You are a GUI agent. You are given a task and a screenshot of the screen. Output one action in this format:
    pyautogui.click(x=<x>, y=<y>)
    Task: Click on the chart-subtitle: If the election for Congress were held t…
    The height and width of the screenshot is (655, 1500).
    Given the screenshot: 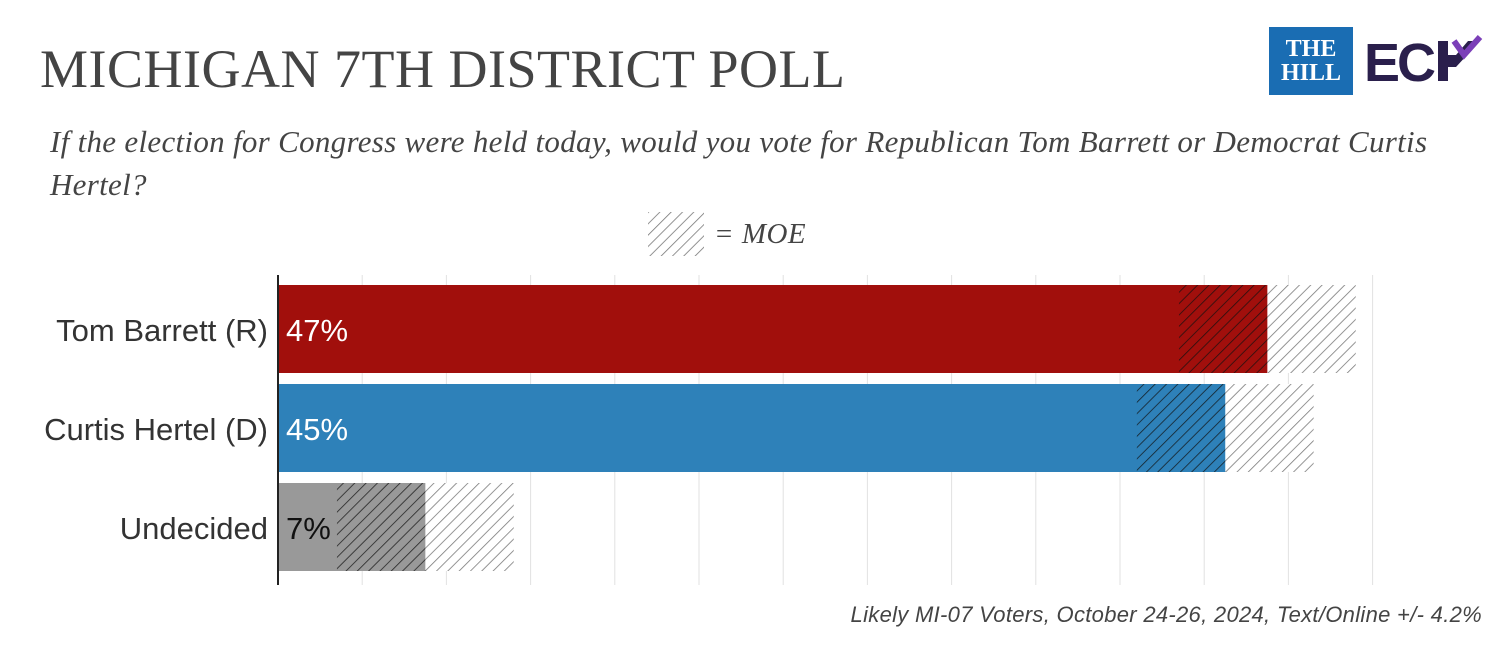 What is the action you would take?
    pyautogui.click(x=739, y=163)
    